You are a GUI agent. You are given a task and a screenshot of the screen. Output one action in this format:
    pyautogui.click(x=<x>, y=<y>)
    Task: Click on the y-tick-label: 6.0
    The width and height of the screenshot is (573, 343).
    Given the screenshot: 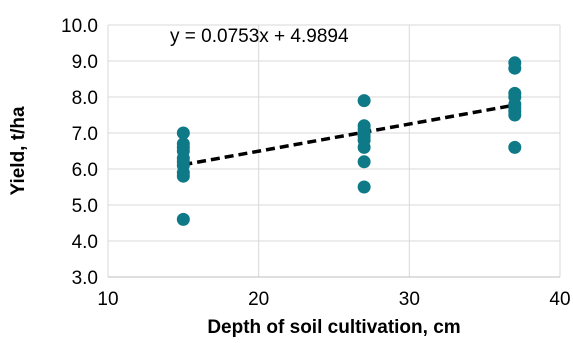 What is the action you would take?
    pyautogui.click(x=85, y=170)
    